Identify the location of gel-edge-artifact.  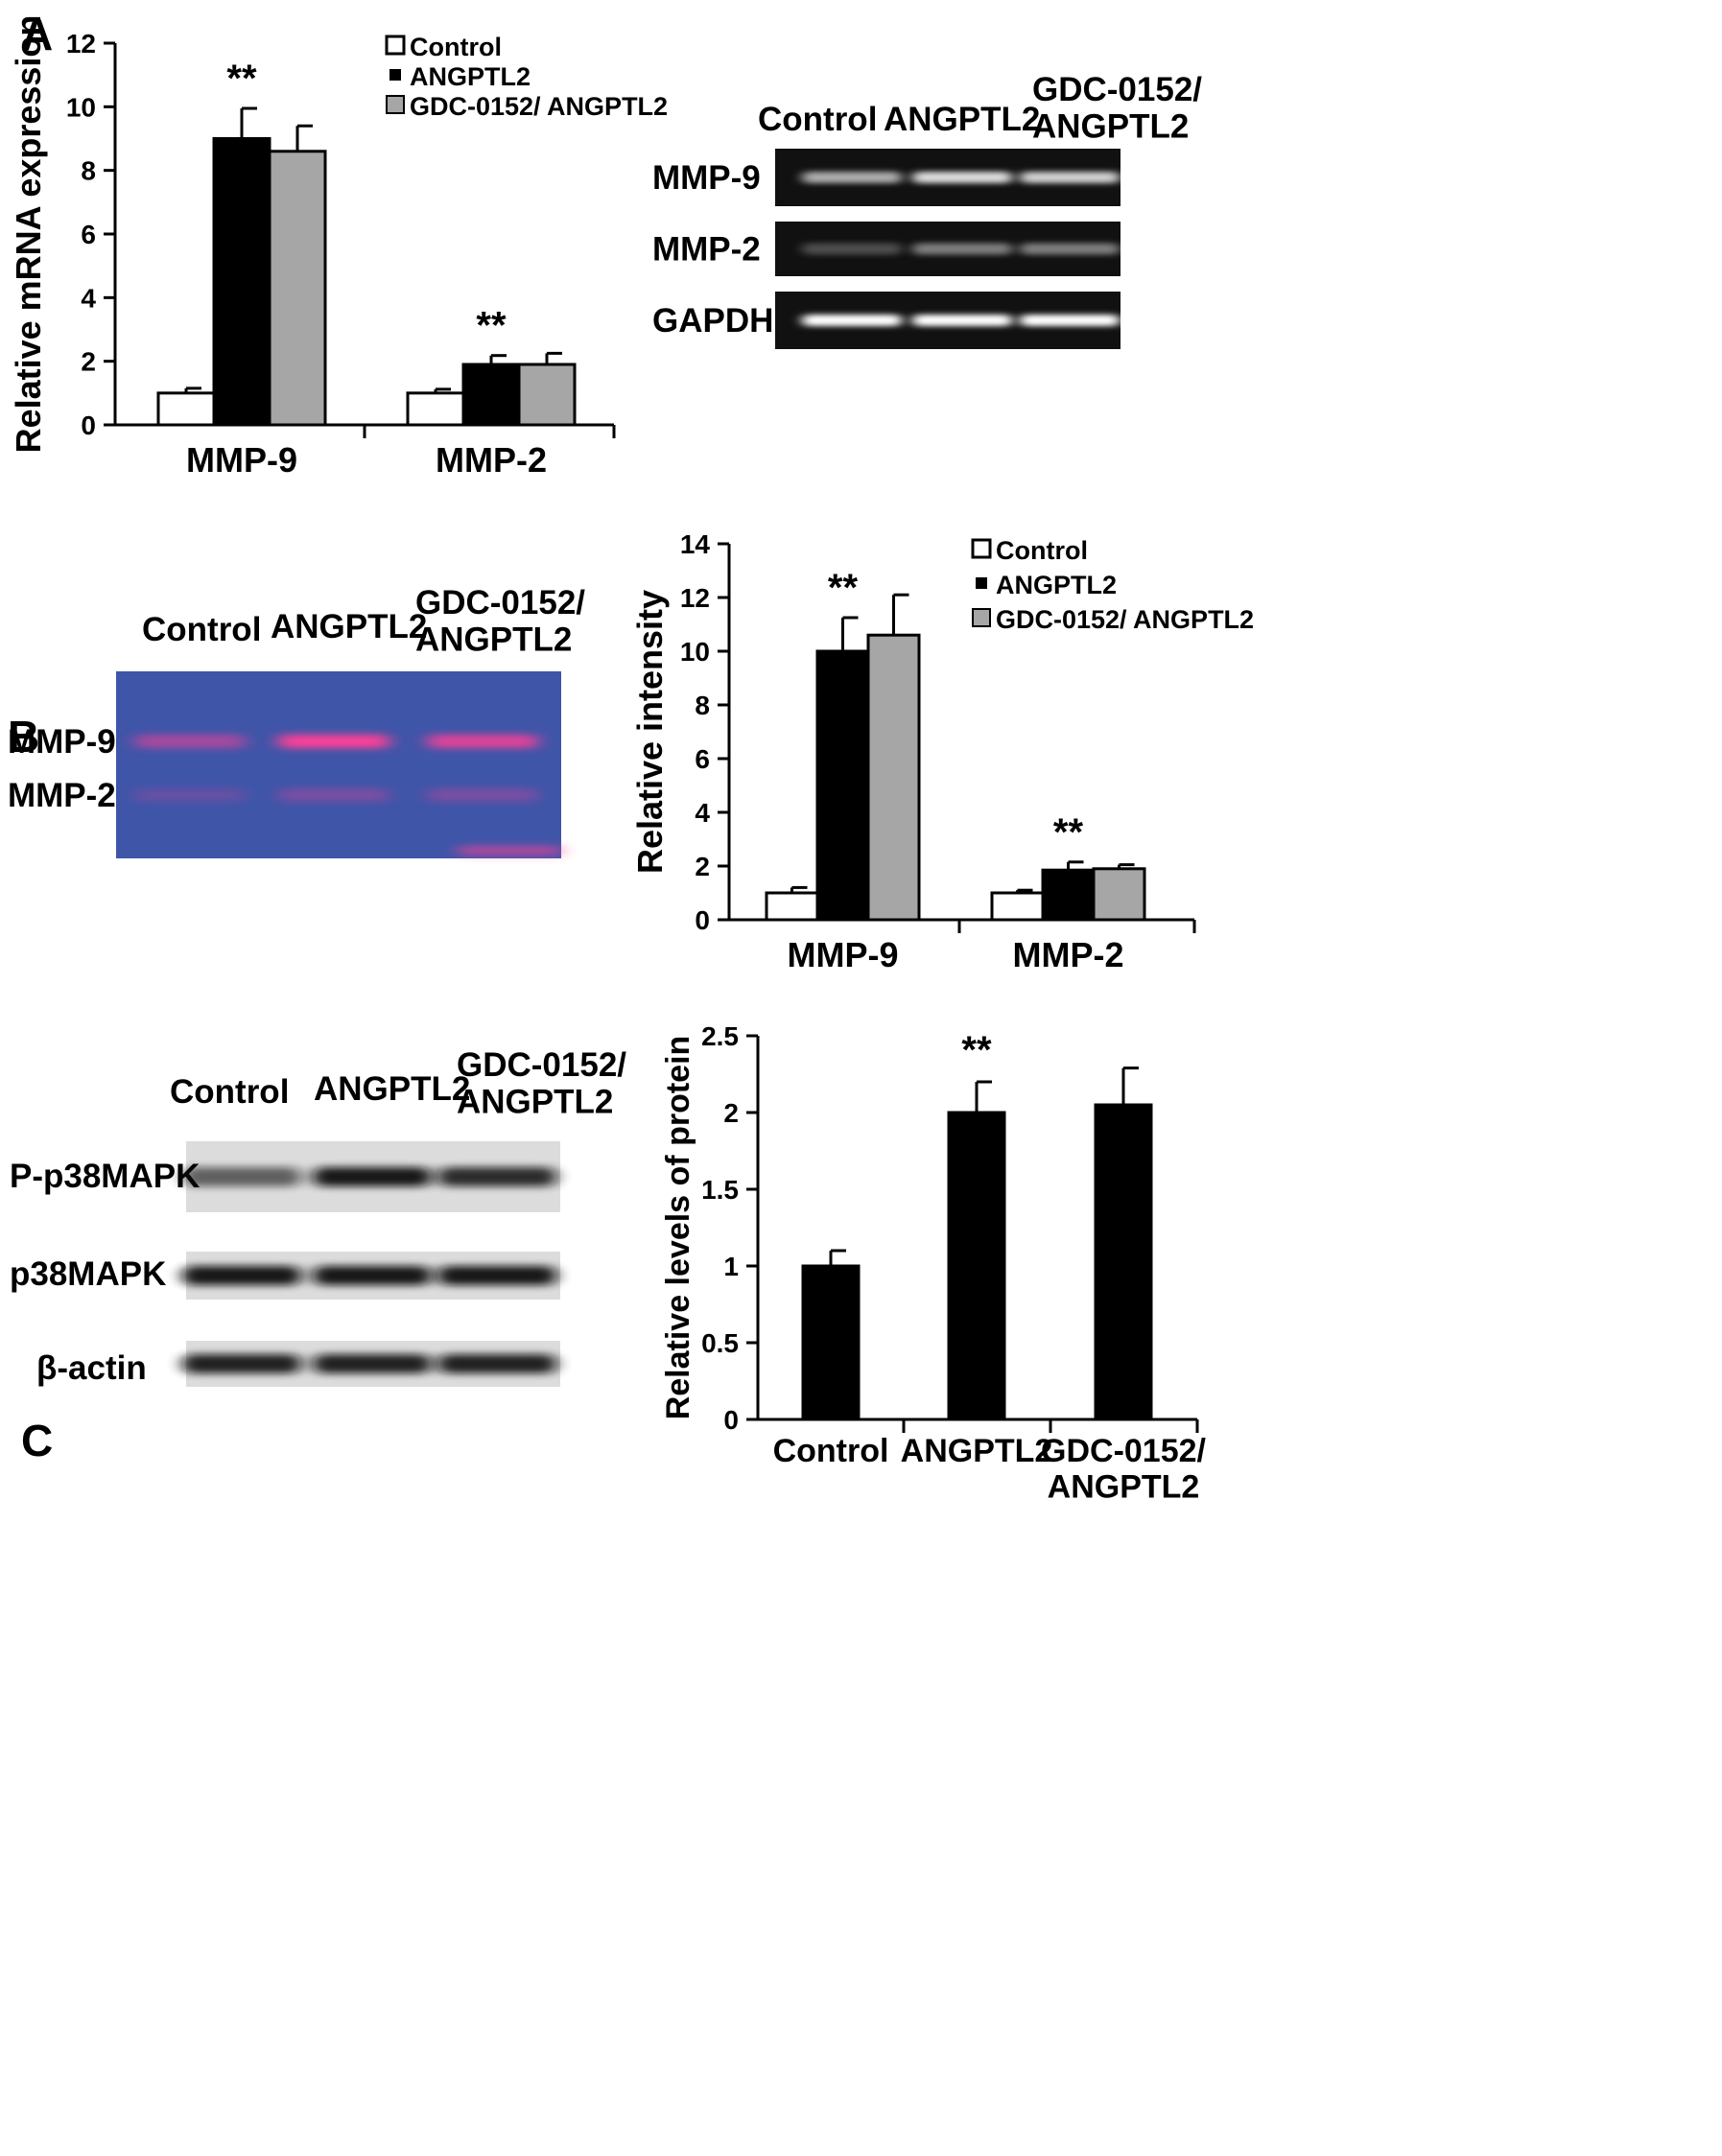
(510, 850).